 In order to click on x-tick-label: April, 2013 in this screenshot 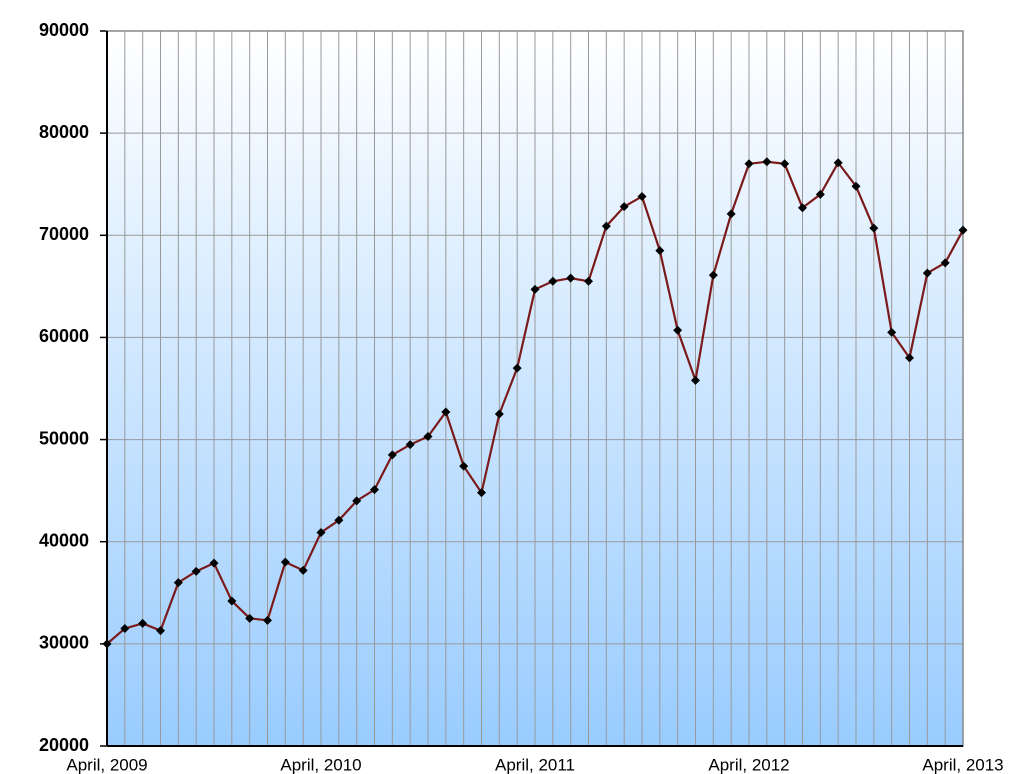, I will do `click(962, 764)`.